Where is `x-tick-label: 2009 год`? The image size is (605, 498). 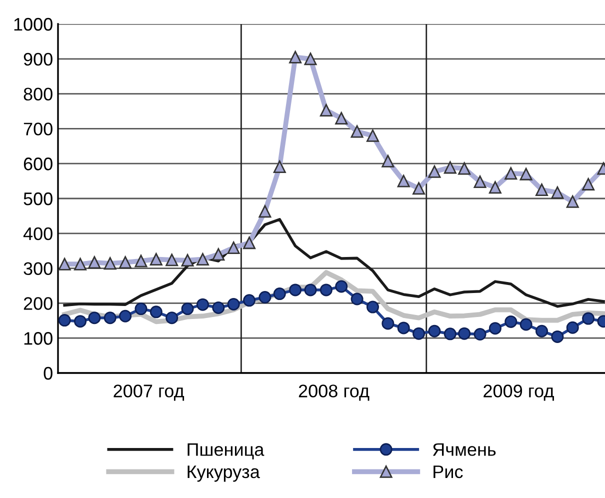
x-tick-label: 2009 год is located at coordinates (519, 392).